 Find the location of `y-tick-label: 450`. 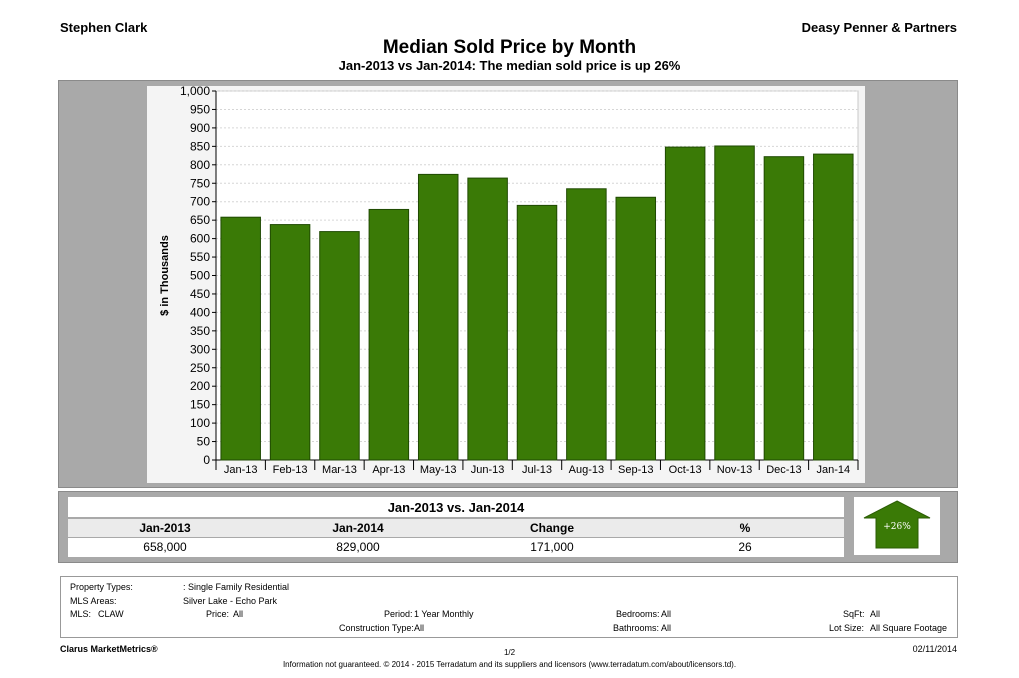

y-tick-label: 450 is located at coordinates (200, 294).